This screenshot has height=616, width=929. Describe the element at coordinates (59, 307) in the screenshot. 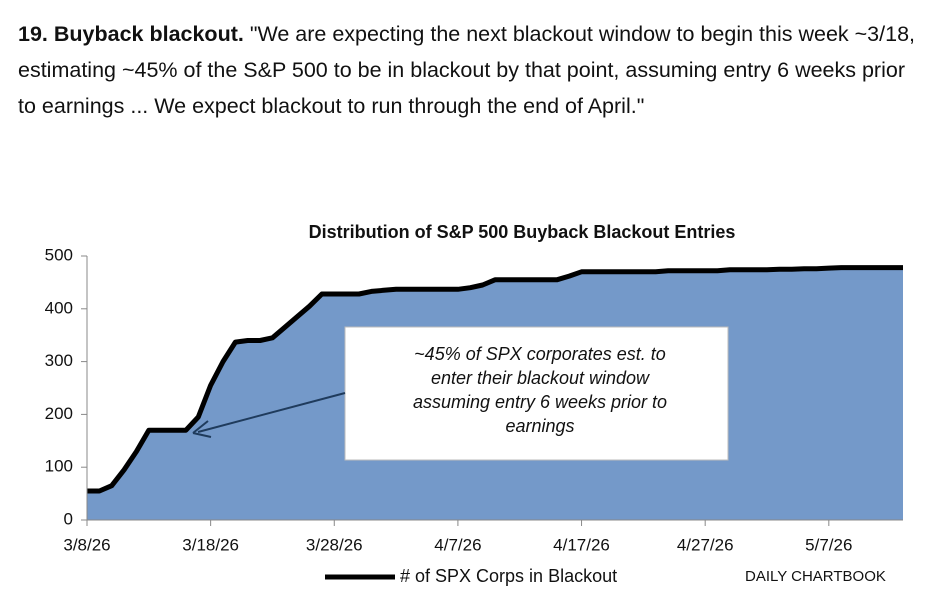

I see `y-tick-label: 400` at that location.